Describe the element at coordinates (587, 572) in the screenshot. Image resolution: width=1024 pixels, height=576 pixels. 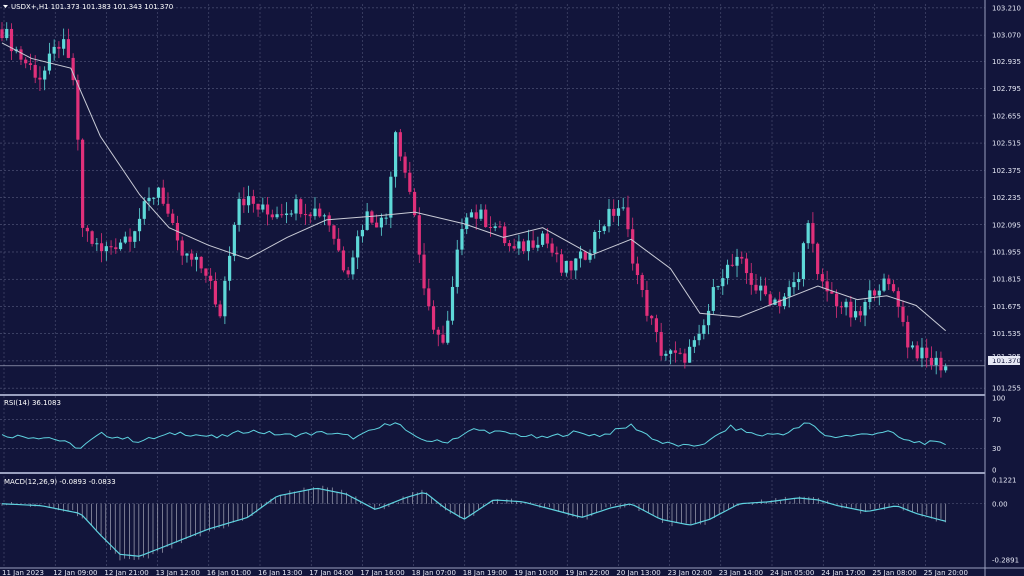
I see `time-tick-label: 19 Jan 22:00` at that location.